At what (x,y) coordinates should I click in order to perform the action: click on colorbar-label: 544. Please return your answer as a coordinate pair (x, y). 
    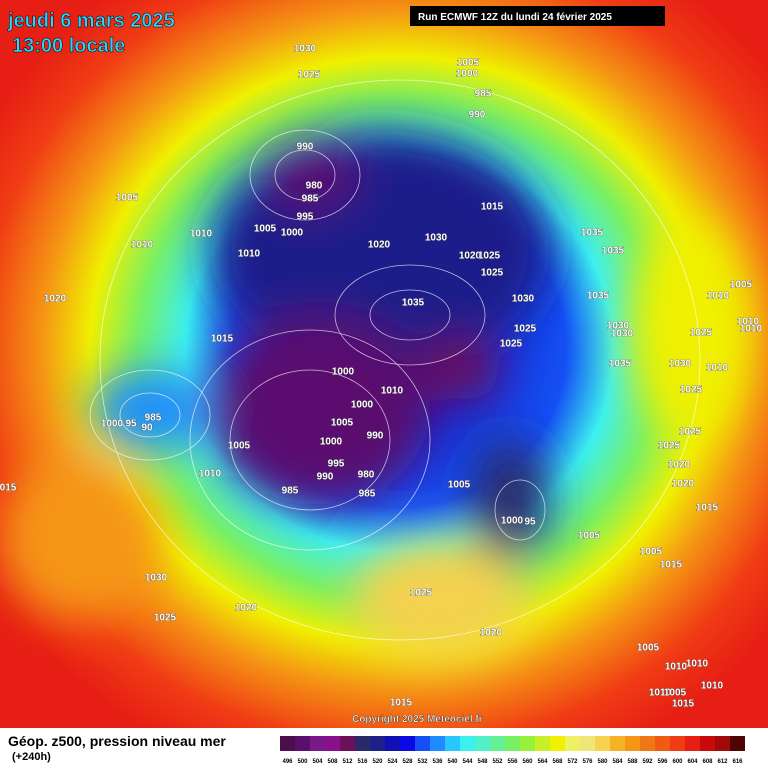
    Looking at the image, I should click on (467, 762).